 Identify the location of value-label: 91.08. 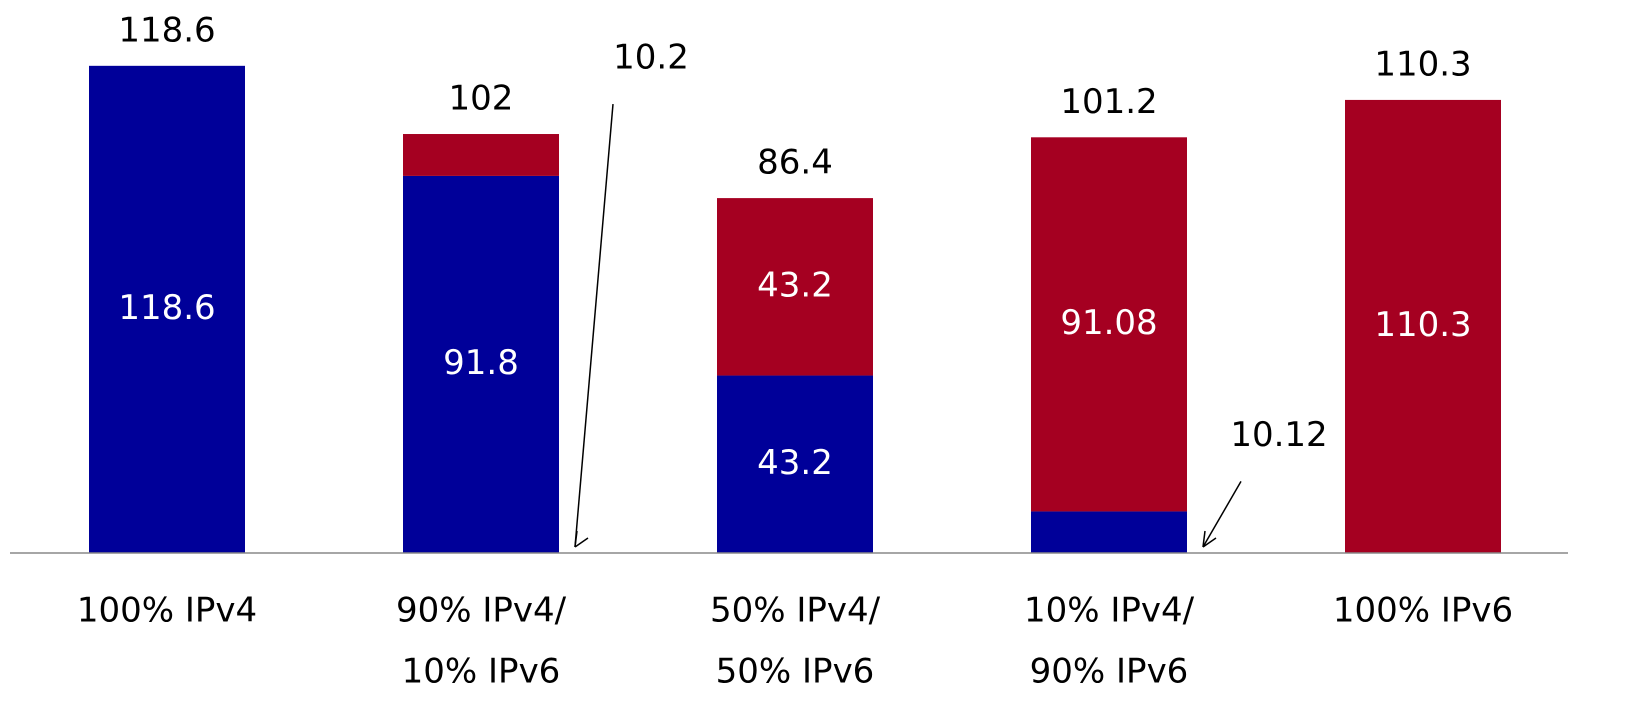
(1108, 323).